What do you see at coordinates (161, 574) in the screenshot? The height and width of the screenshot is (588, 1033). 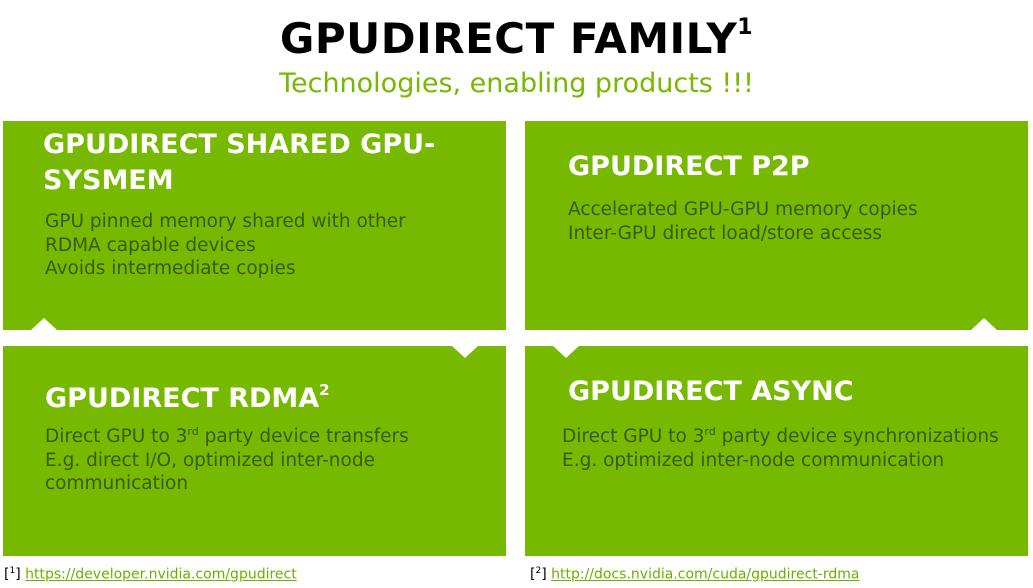 I see `footnote-link-gpudirect: https://developer.nvidia.com/gpudirect` at bounding box center [161, 574].